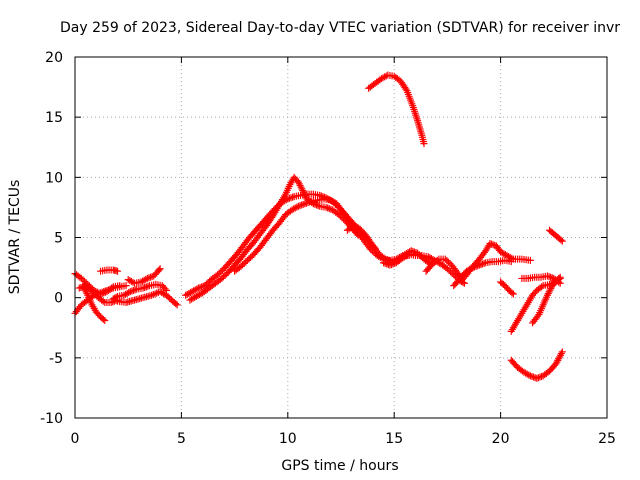  Describe the element at coordinates (607, 439) in the screenshot. I see `x-tick-label: 25` at that location.